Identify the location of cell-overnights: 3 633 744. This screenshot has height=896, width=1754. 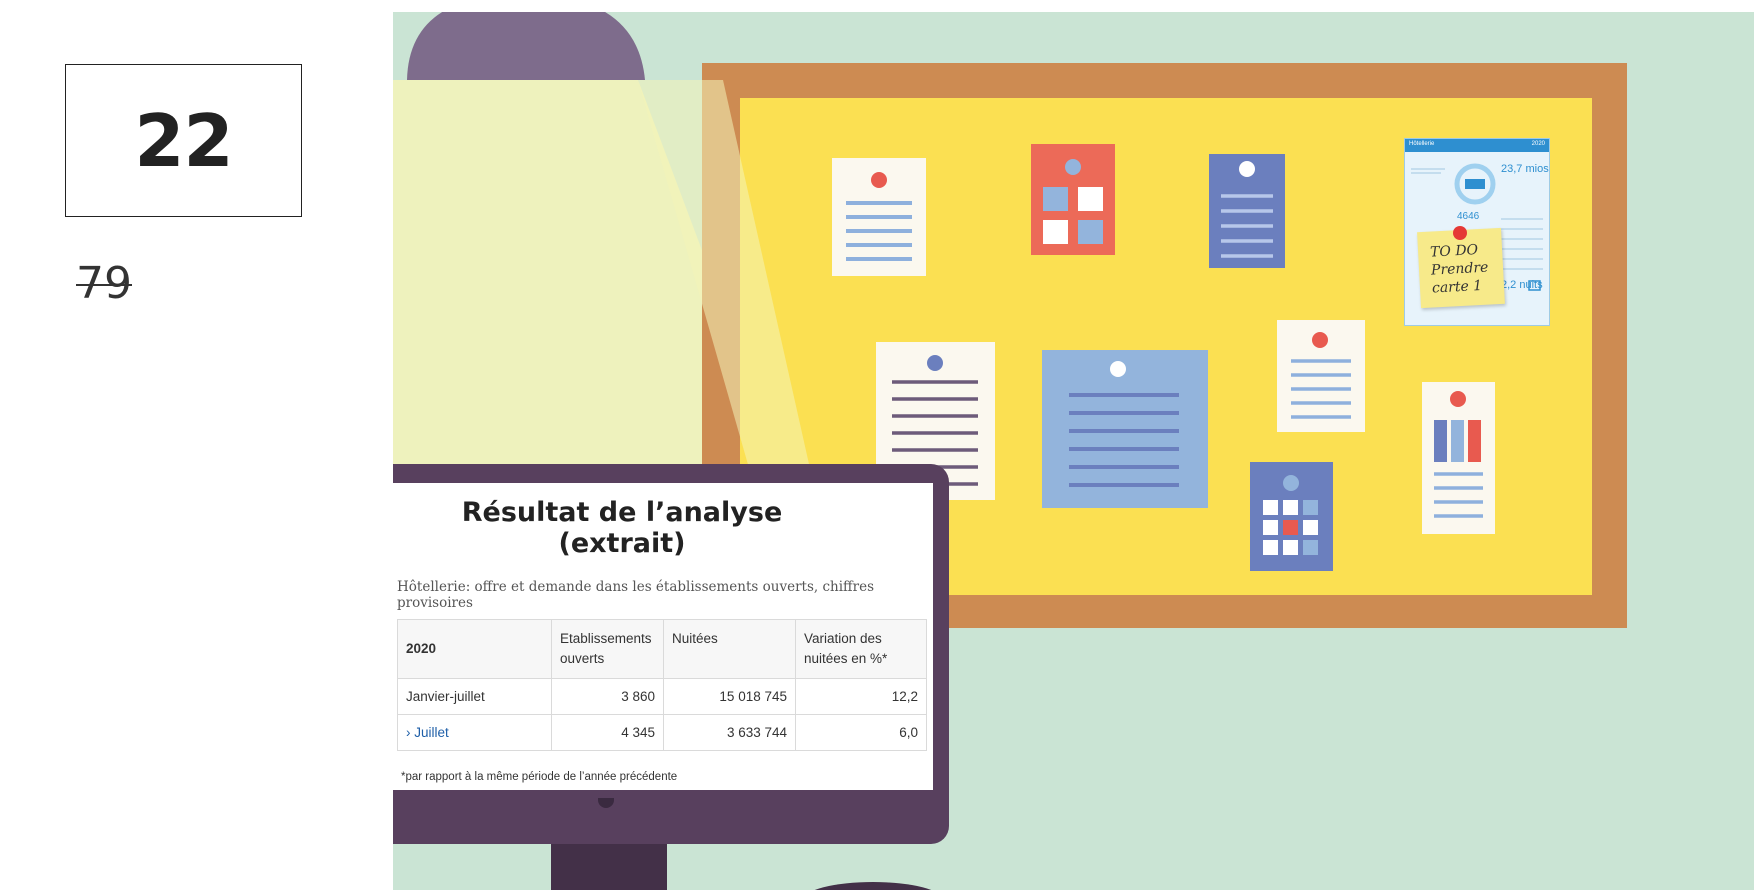
(729, 732).